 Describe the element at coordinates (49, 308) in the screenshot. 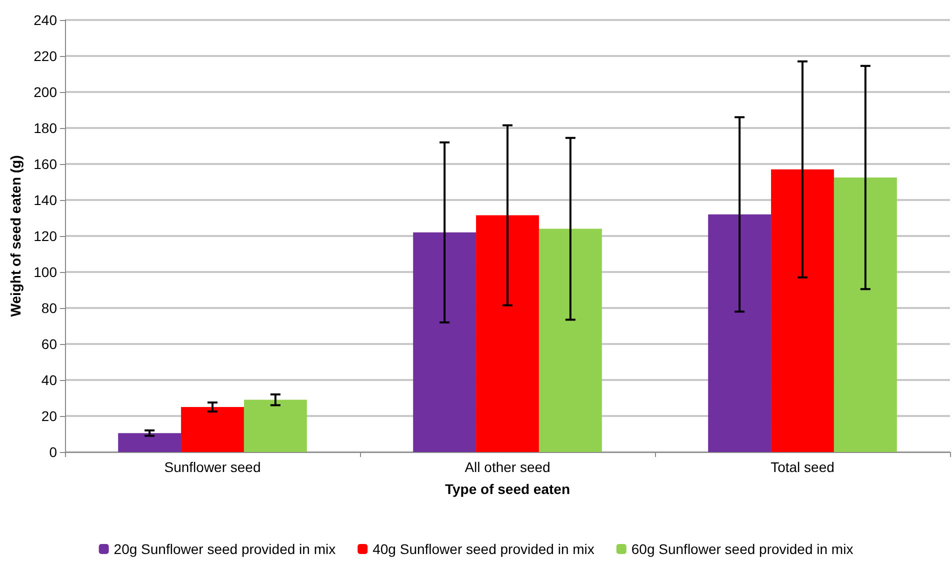

I see `y-tick-label: 80` at that location.